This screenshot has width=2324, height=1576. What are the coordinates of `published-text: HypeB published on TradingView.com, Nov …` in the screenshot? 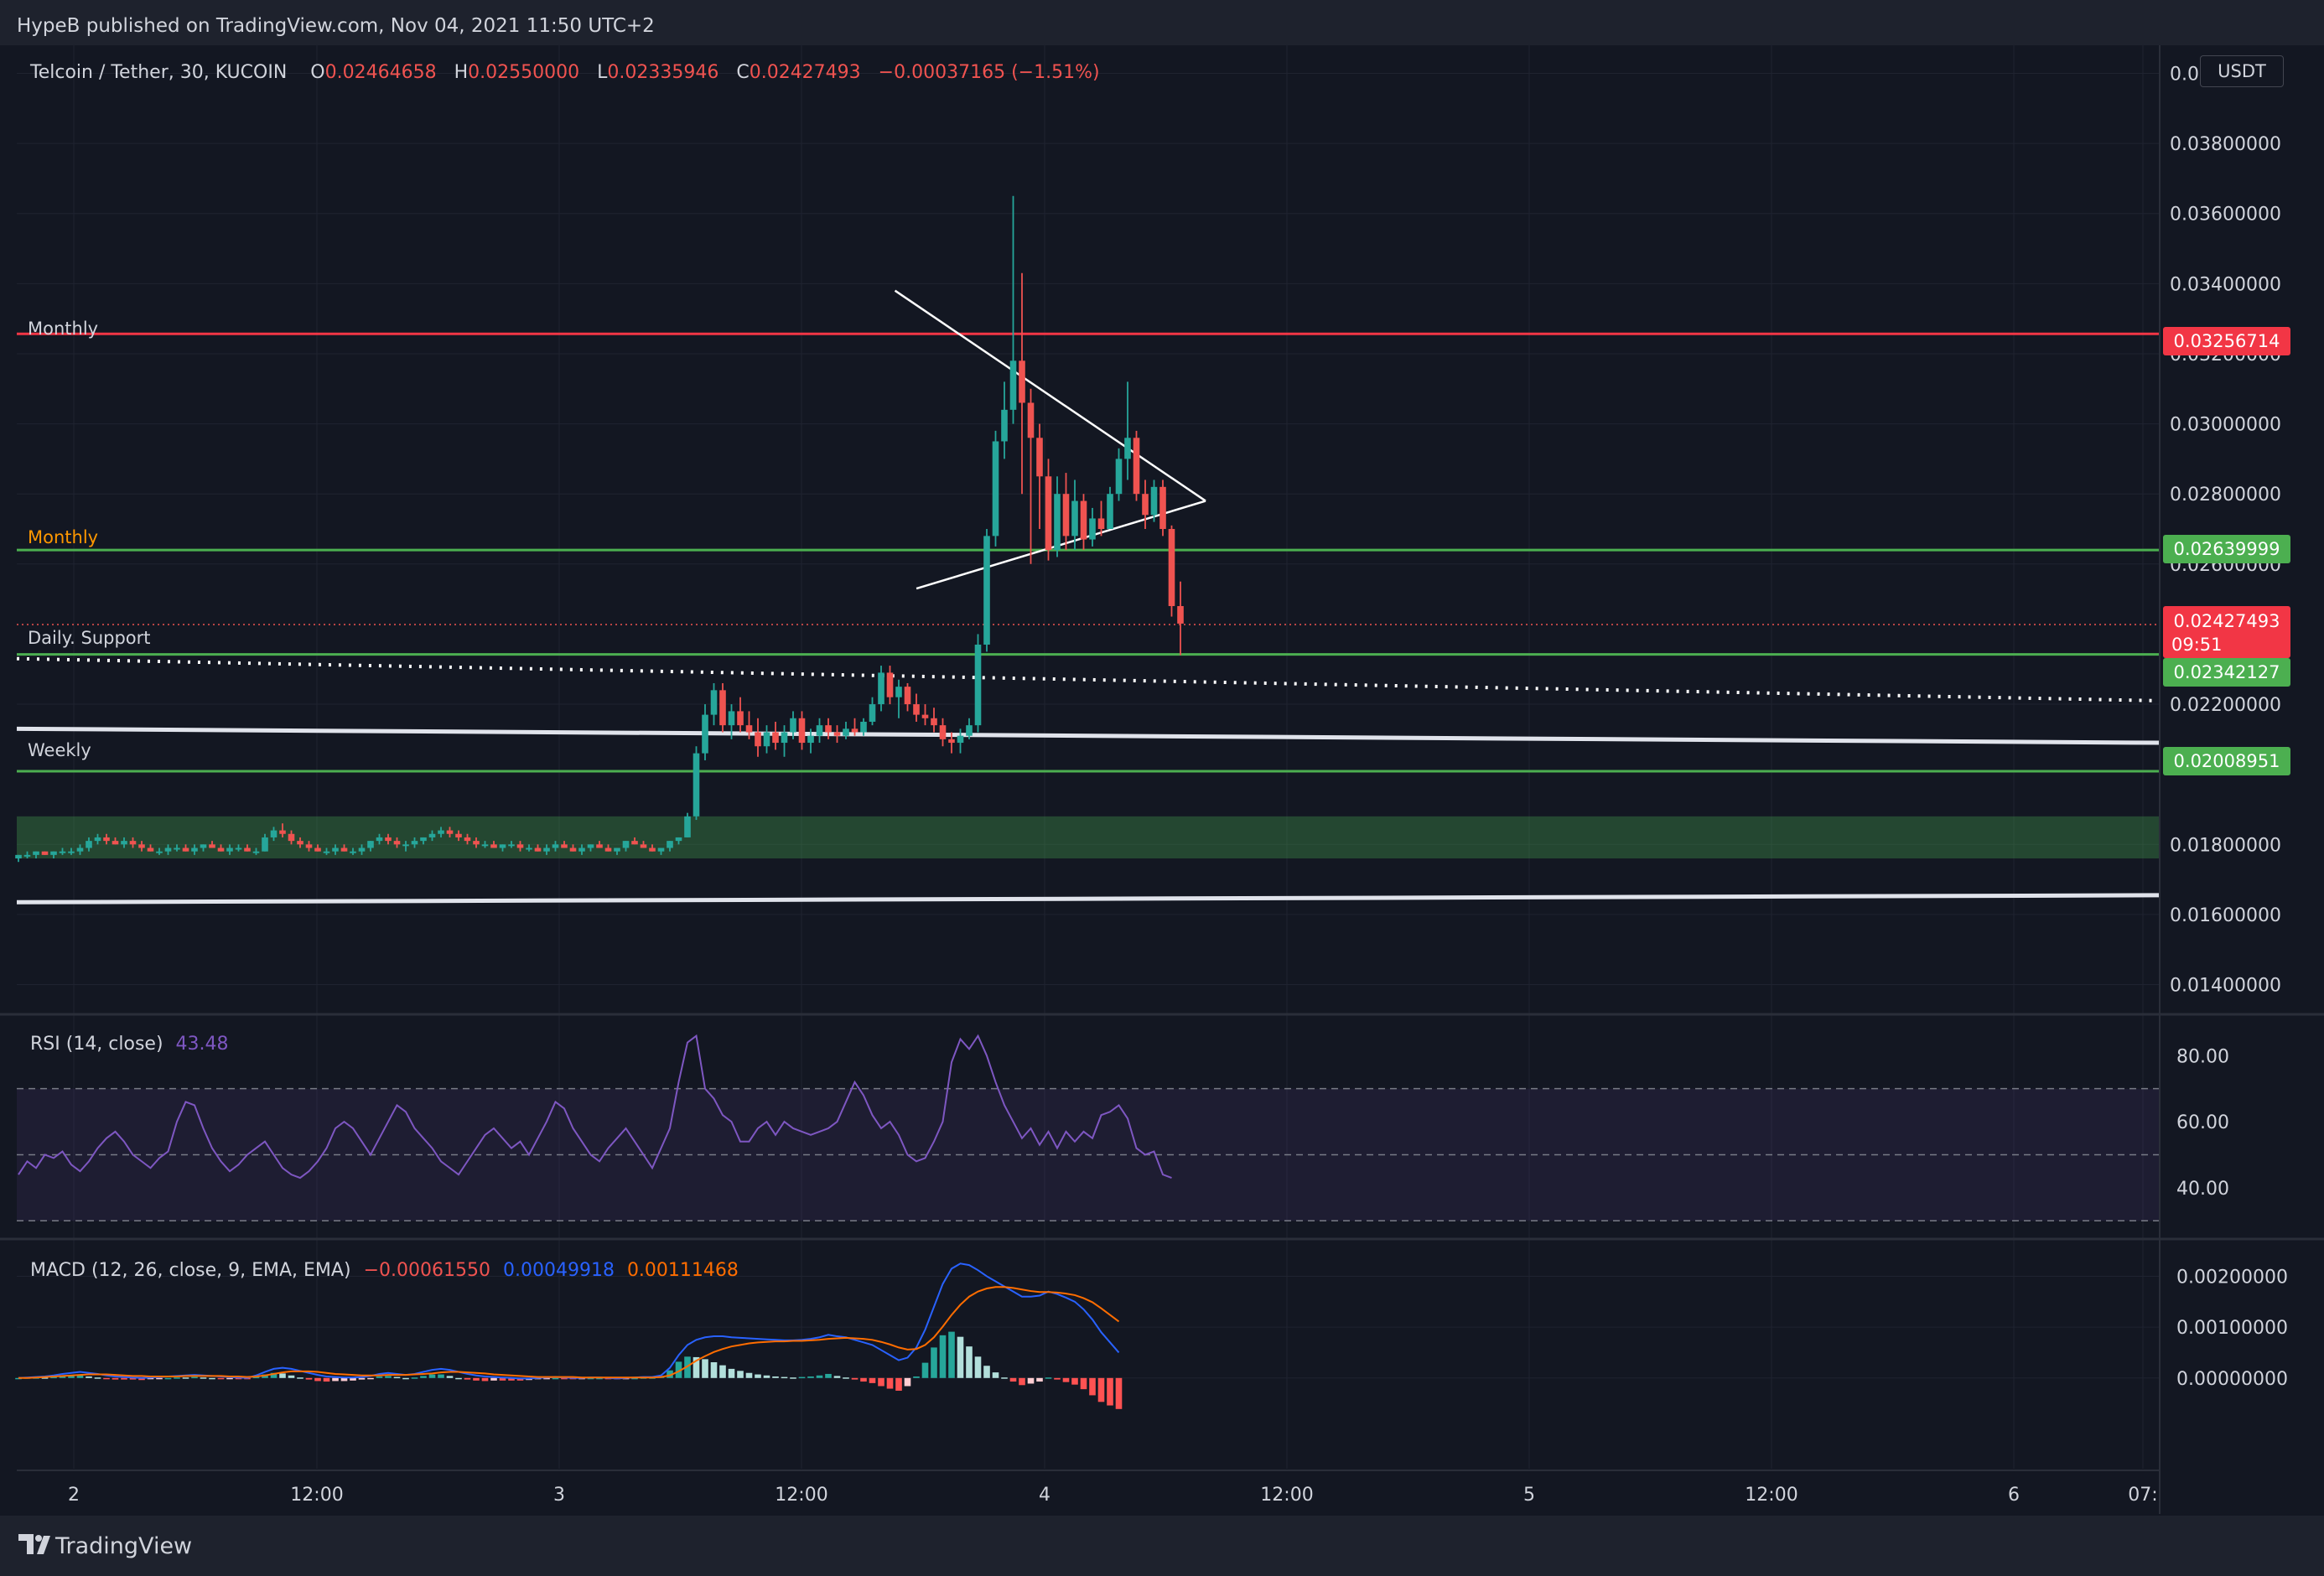 It's located at (336, 26).